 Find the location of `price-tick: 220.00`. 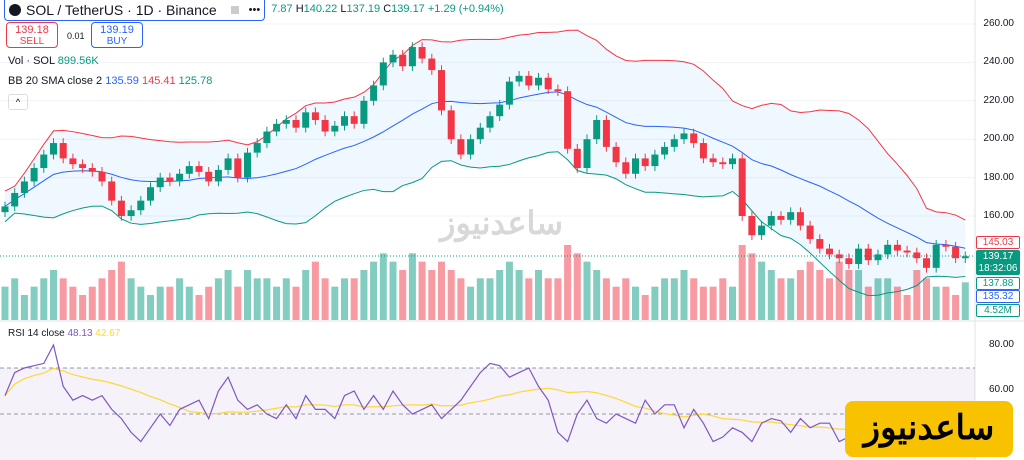

price-tick: 220.00 is located at coordinates (998, 100).